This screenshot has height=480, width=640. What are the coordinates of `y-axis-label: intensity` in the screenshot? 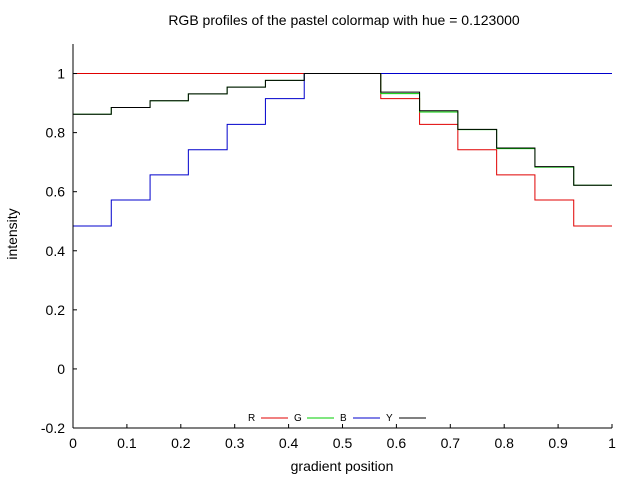 It's located at (12, 233).